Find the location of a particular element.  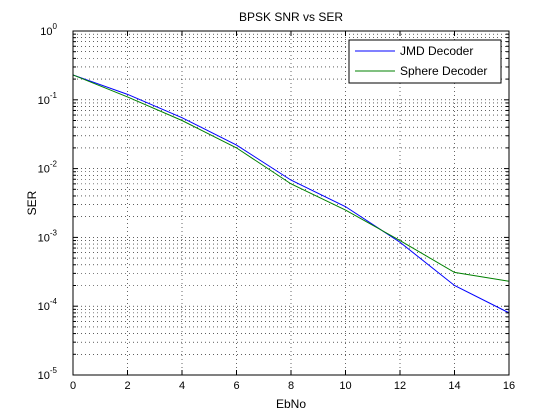

y-tick-label: 10⁰ is located at coordinates (48, 30).